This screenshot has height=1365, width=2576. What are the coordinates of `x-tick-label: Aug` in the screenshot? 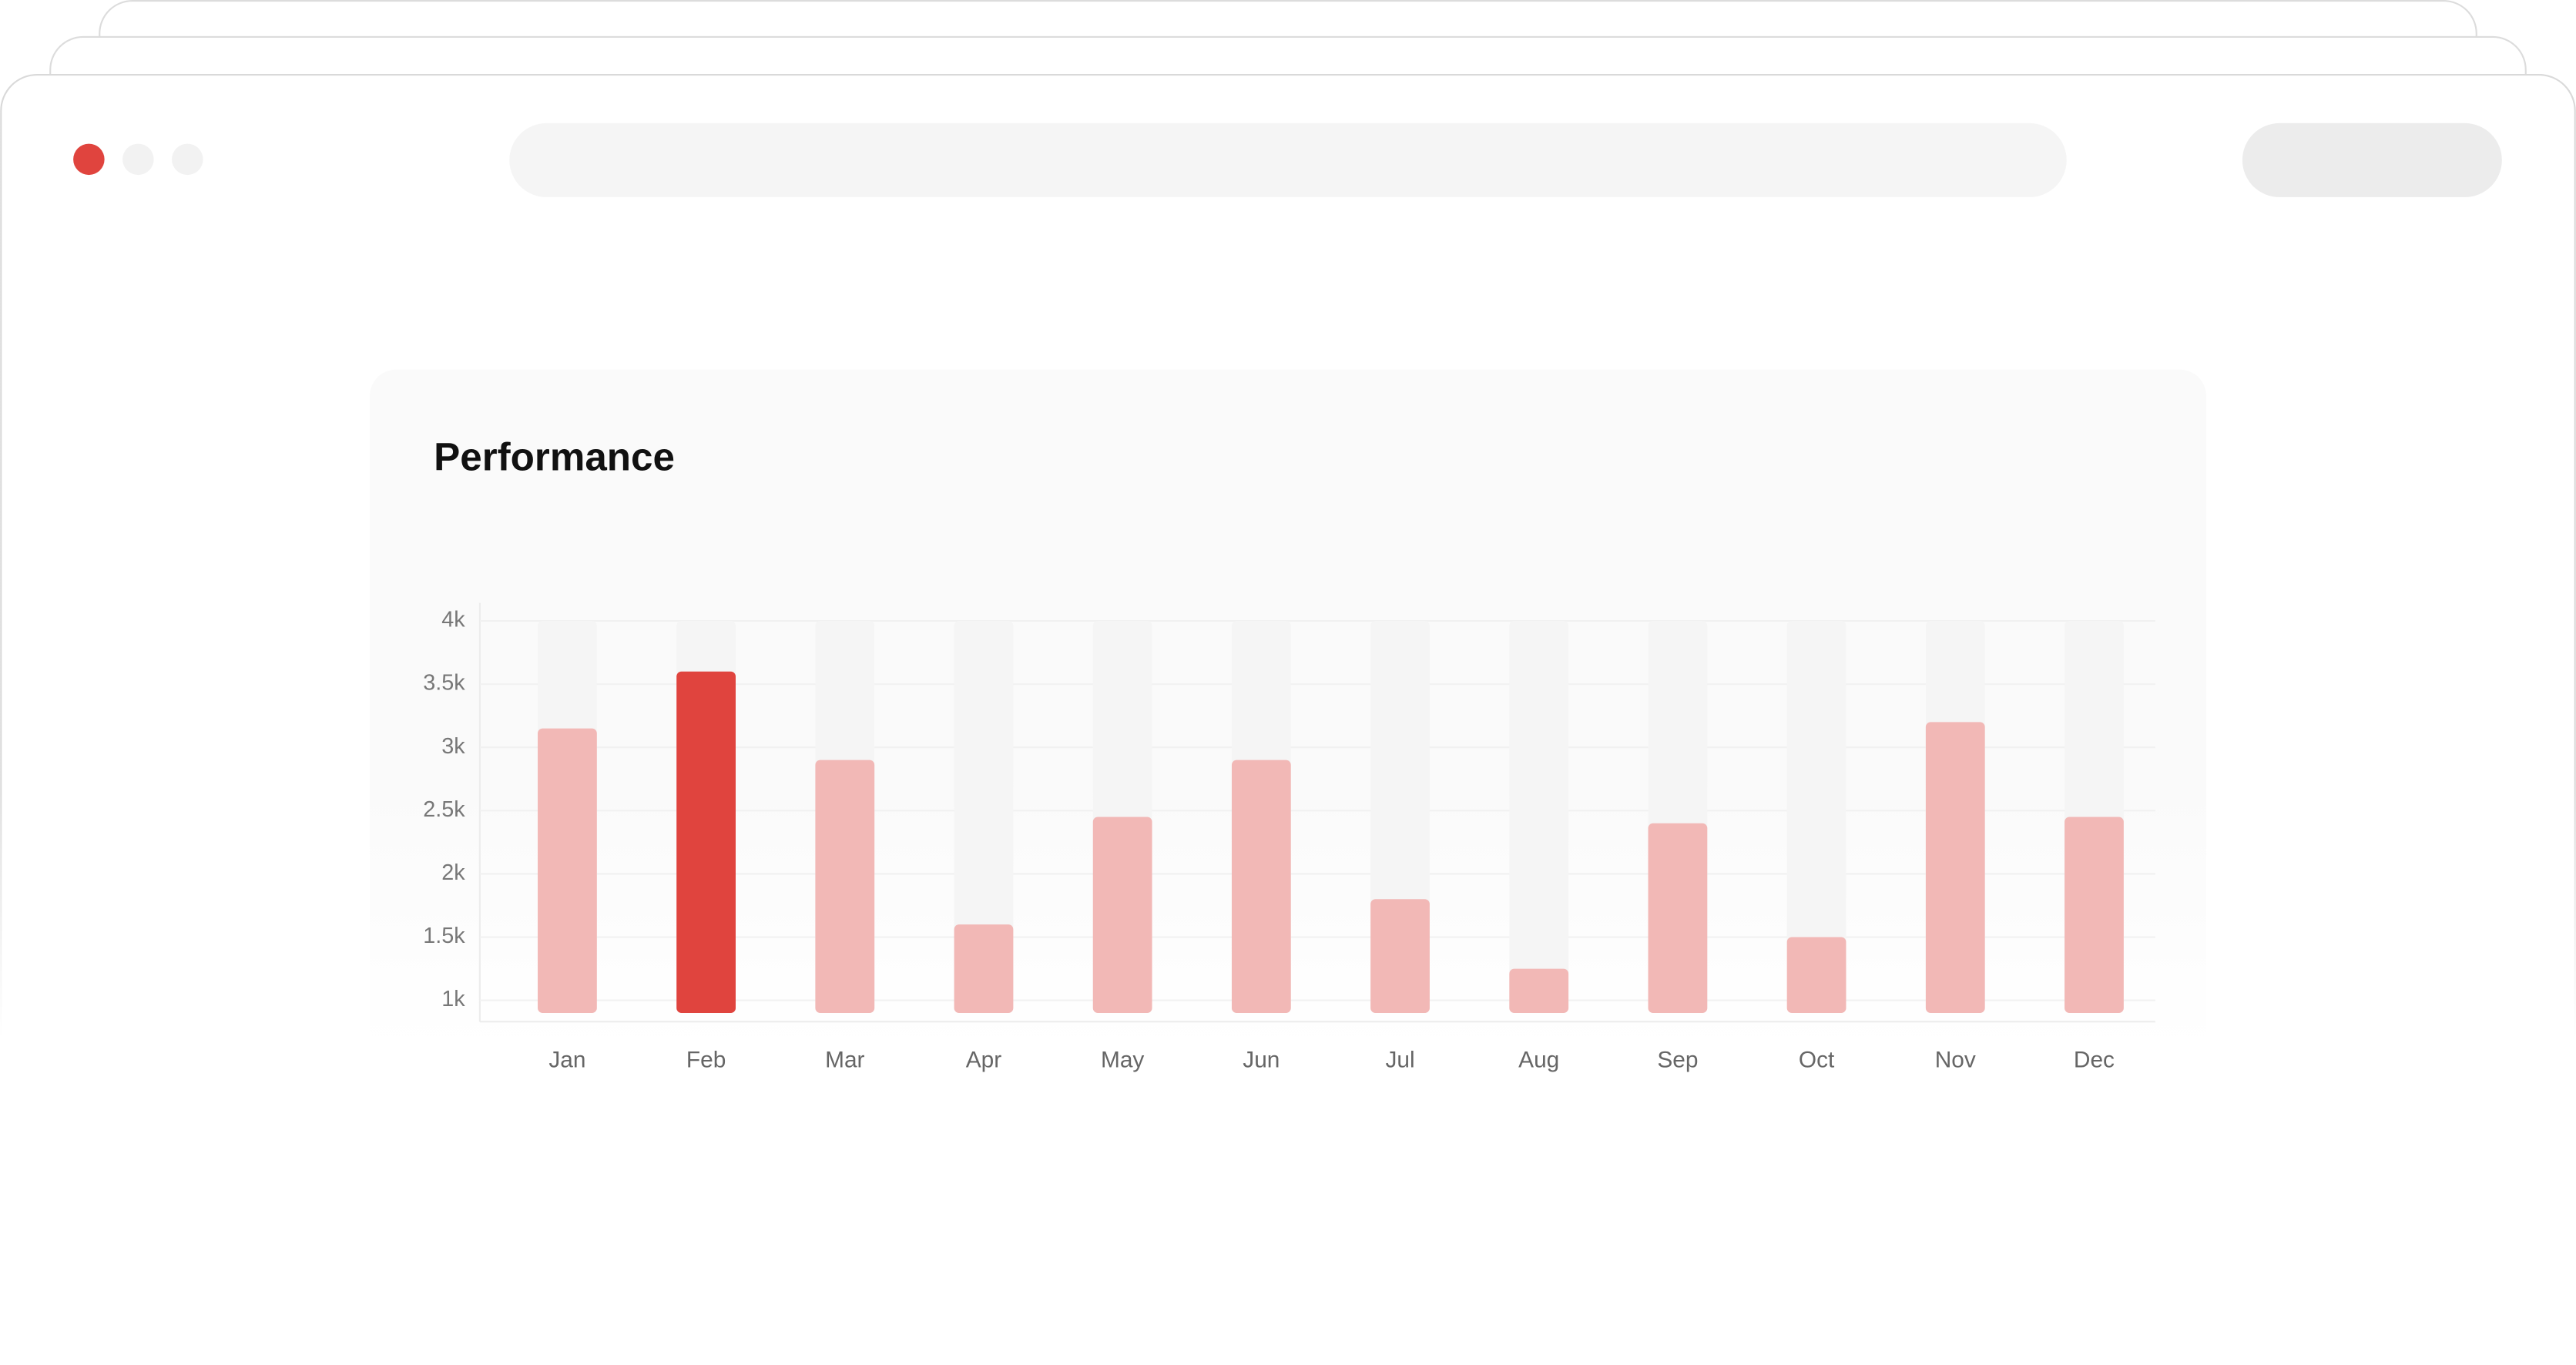 It's located at (1538, 1059).